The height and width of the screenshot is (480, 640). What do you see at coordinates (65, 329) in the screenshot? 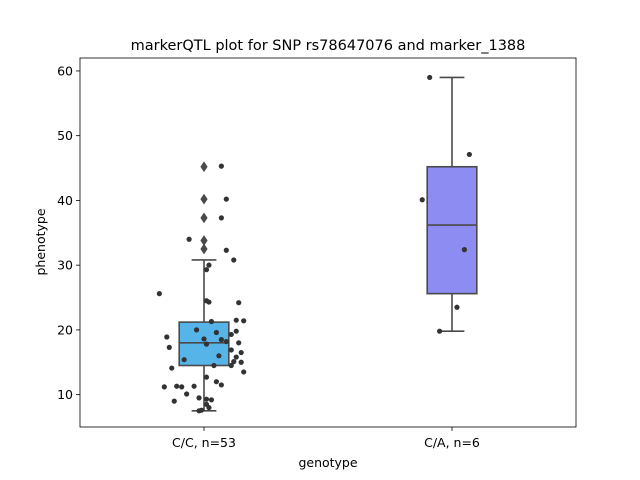
I see `y-tick-label: 20` at bounding box center [65, 329].